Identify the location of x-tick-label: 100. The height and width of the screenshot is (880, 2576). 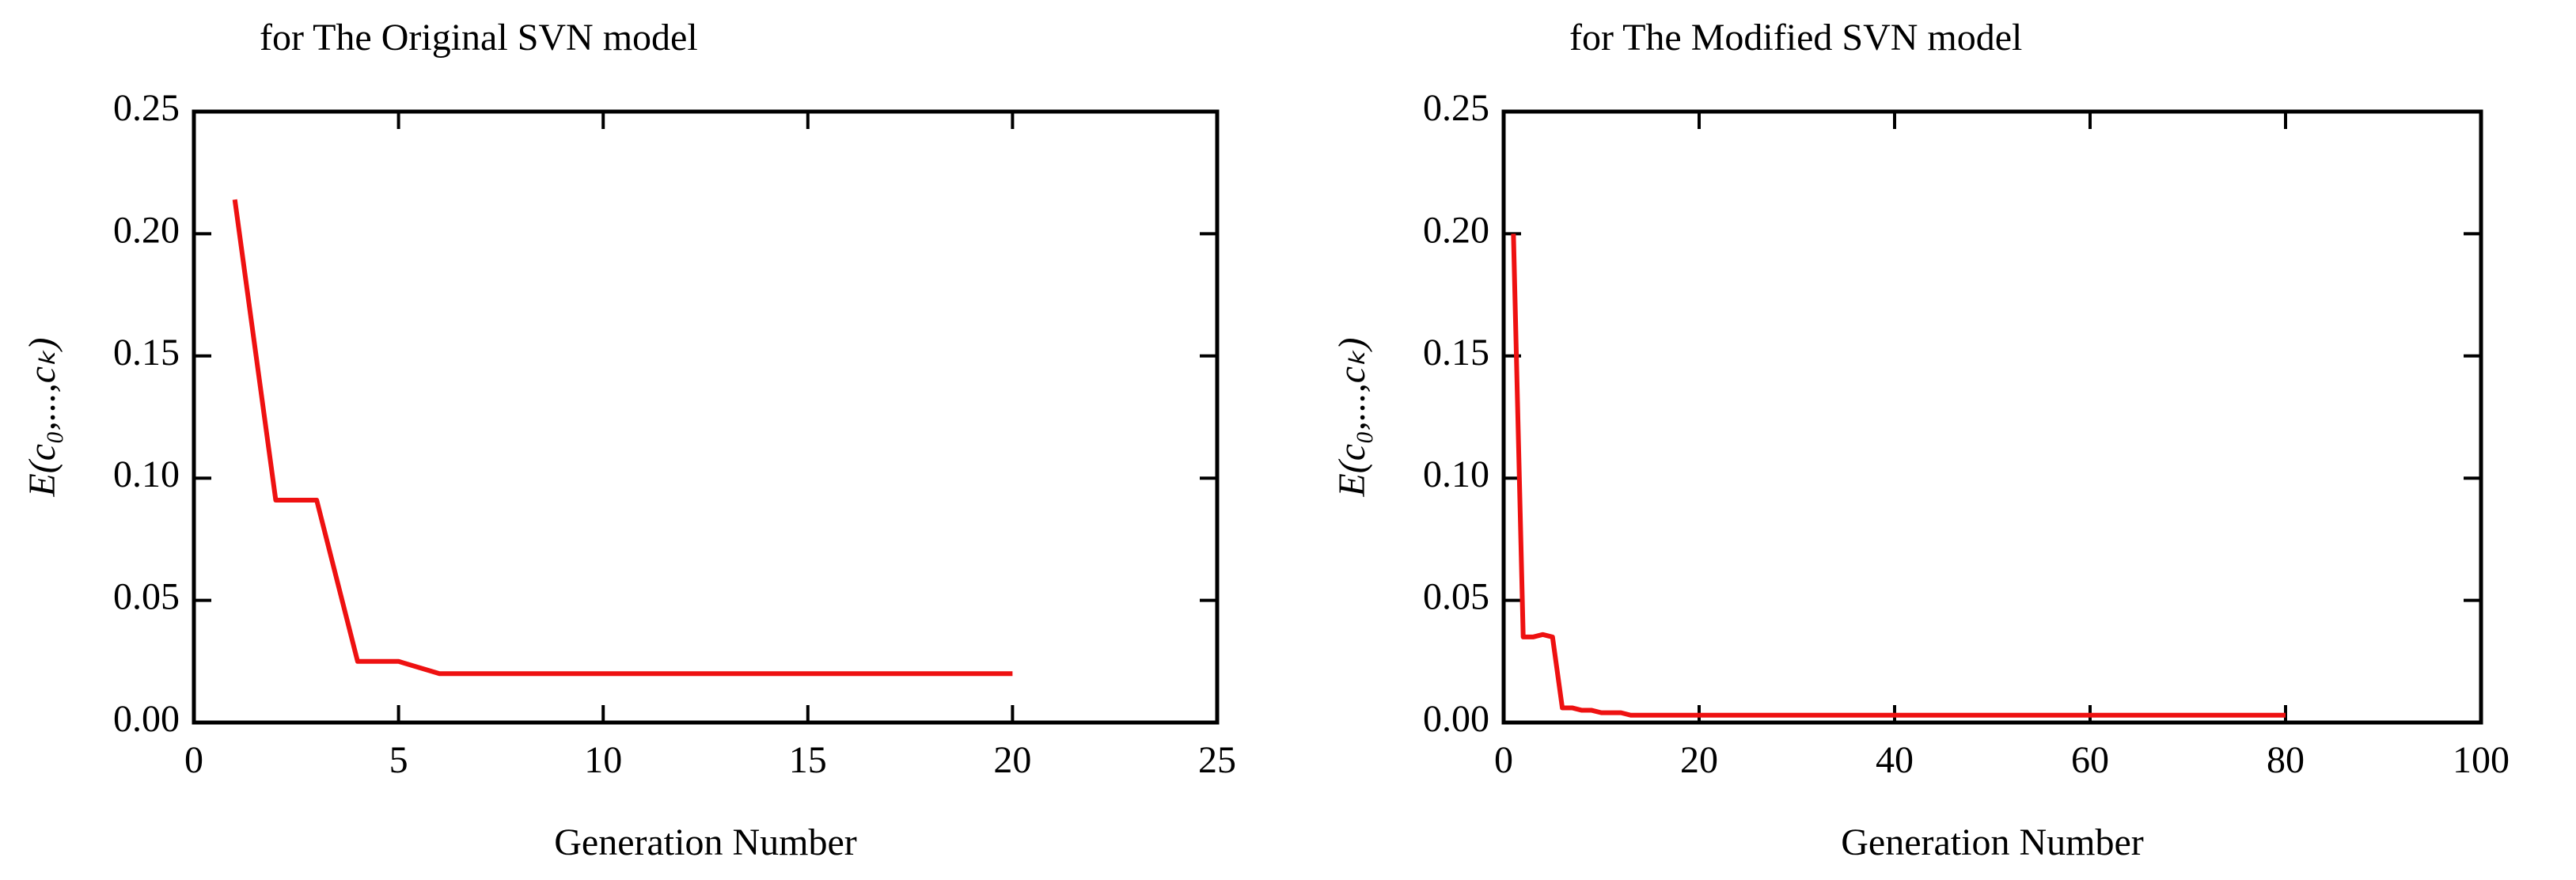
(2481, 760).